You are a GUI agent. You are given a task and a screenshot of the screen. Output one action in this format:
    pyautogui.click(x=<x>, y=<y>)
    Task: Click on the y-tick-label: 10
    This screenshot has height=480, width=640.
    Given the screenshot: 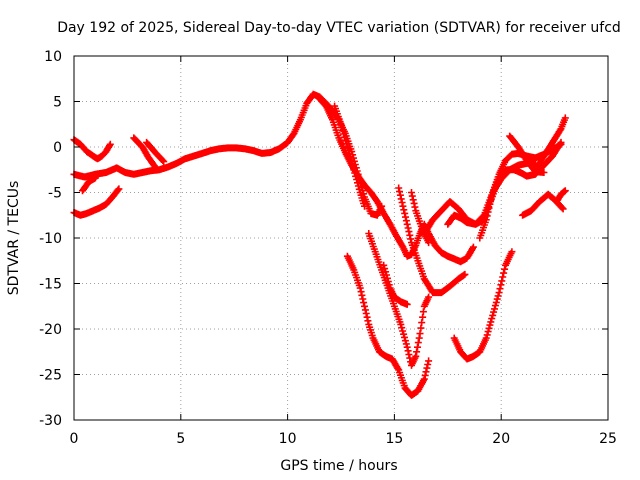 What is the action you would take?
    pyautogui.click(x=53, y=57)
    